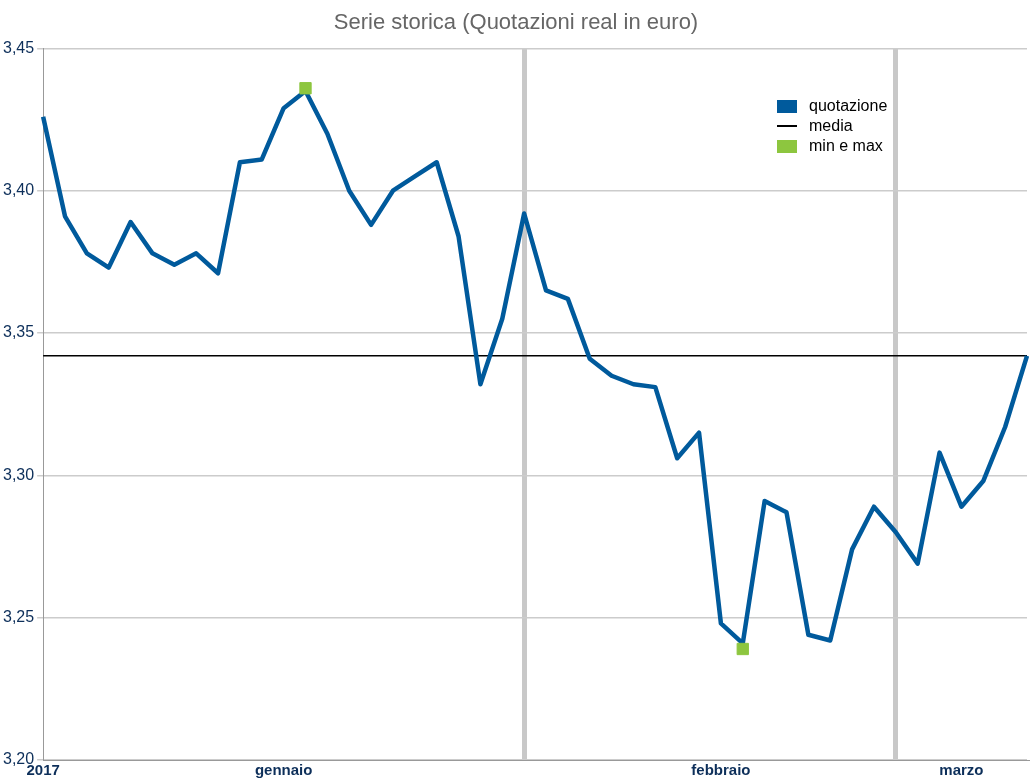 The width and height of the screenshot is (1036, 784). Describe the element at coordinates (831, 126) in the screenshot. I see `legend-label: media` at that location.